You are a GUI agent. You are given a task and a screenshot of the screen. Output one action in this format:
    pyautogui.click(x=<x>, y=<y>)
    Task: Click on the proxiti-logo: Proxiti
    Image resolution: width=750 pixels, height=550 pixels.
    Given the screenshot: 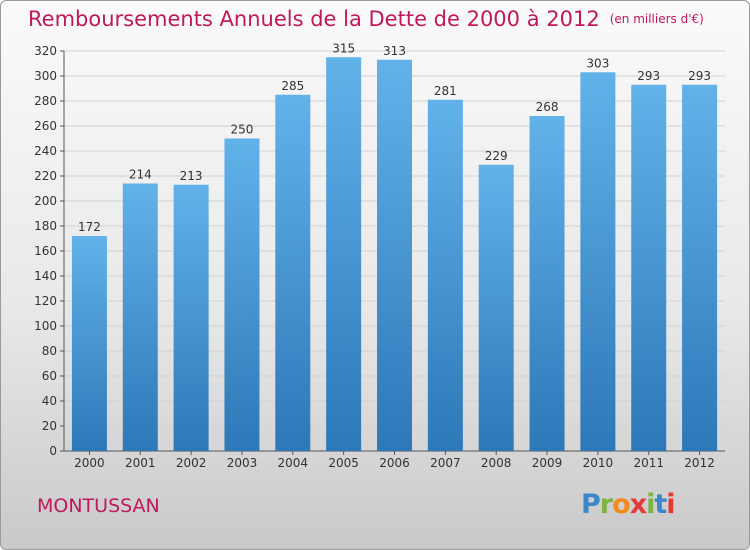 What is the action you would take?
    pyautogui.click(x=628, y=504)
    